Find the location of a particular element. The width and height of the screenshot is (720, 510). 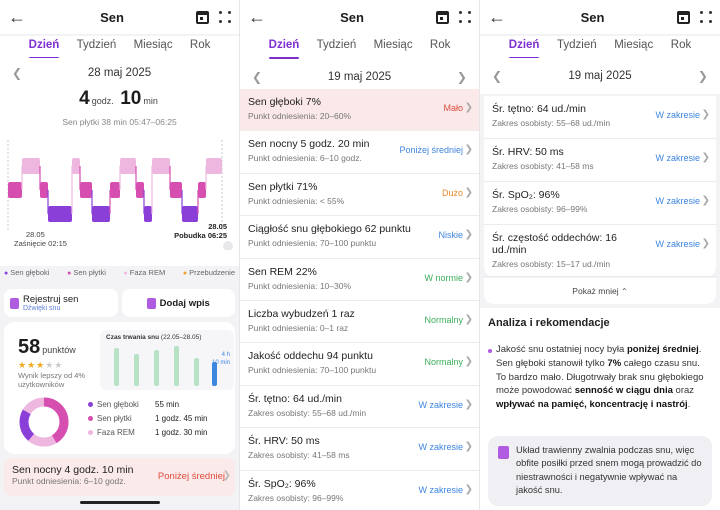

show-less-button: Pokaż mniej ⌃ is located at coordinates (600, 291).